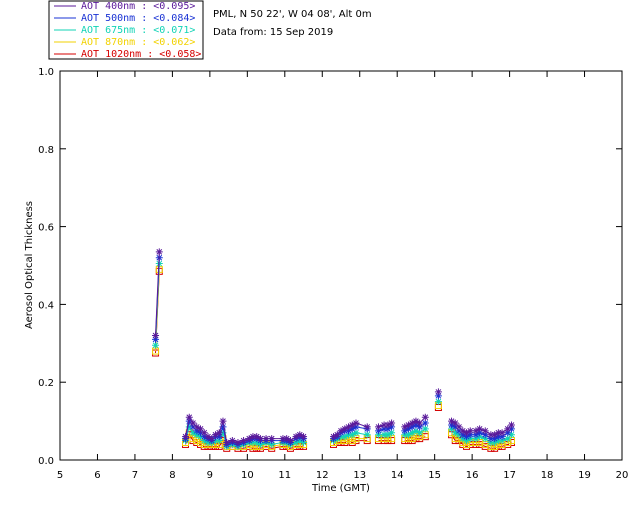 The width and height of the screenshot is (640, 512). Describe the element at coordinates (340, 488) in the screenshot. I see `x-axis-label: Time (GMT)` at that location.